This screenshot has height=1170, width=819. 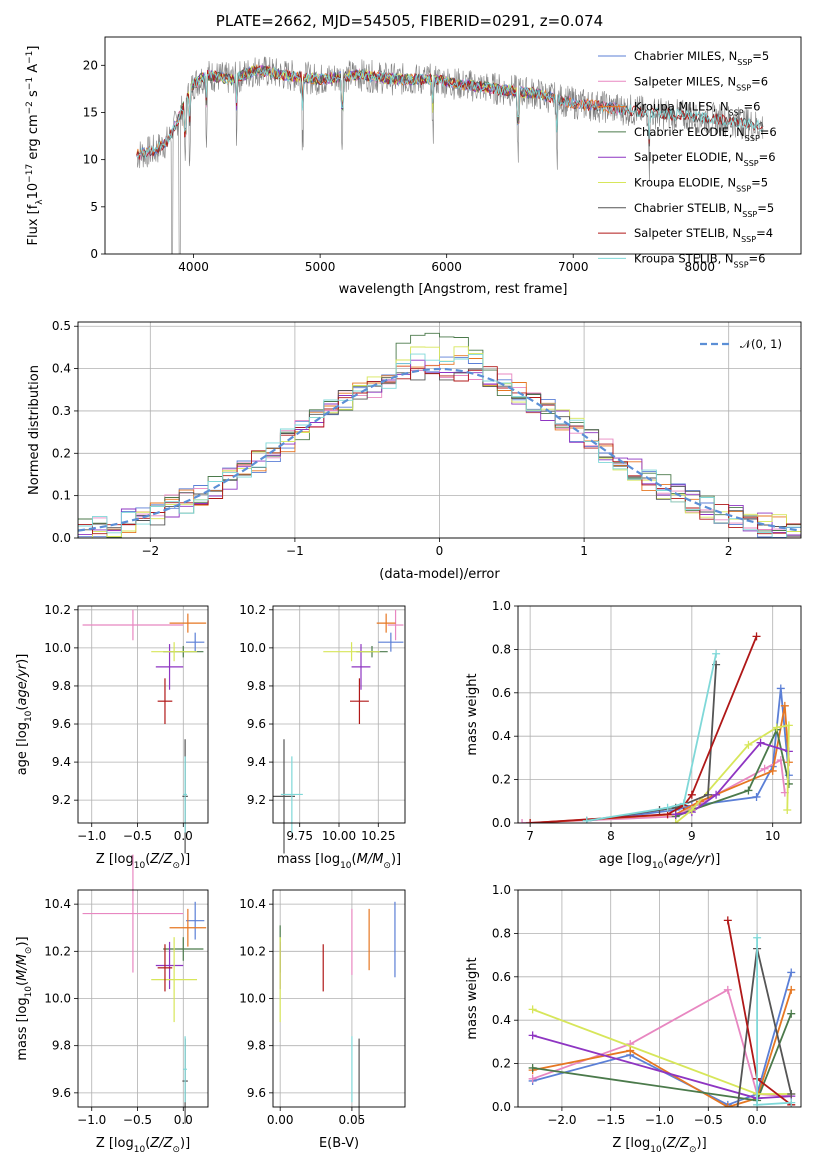 What do you see at coordinates (697, 109) in the screenshot?
I see `legend-entry: Kroupa MILES, NSSP=6` at bounding box center [697, 109].